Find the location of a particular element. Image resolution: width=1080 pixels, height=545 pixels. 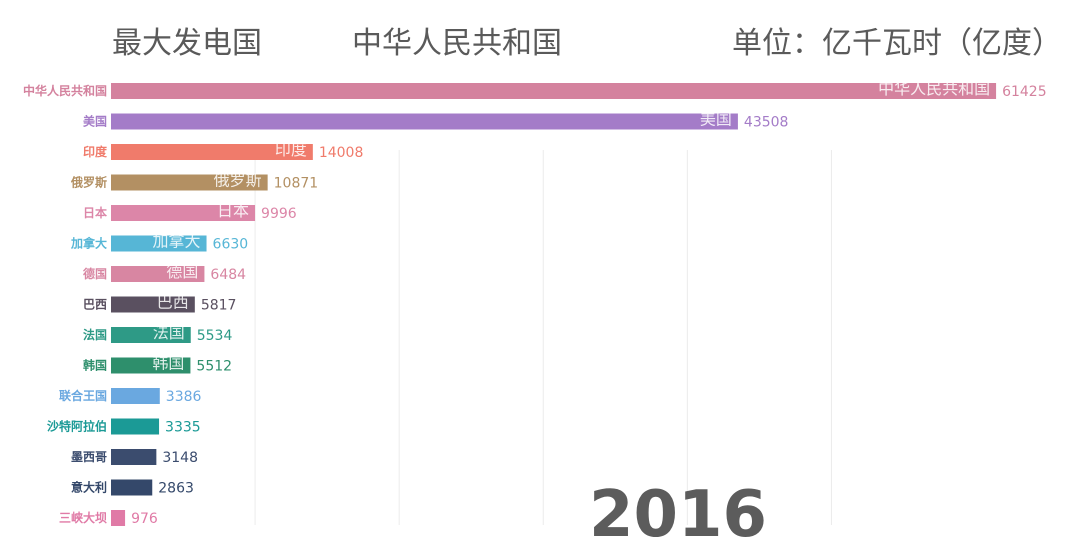

leader-country: 中华人民共和国 is located at coordinates (457, 43).